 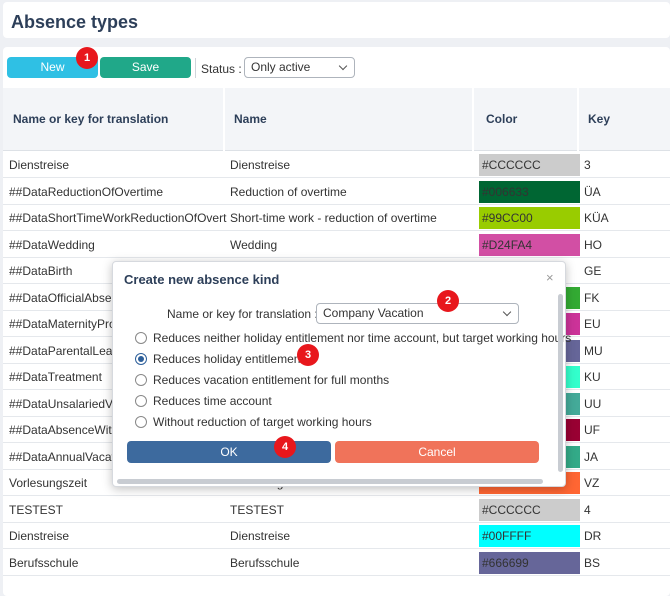 I want to click on close-icon: ×, so click(x=550, y=277).